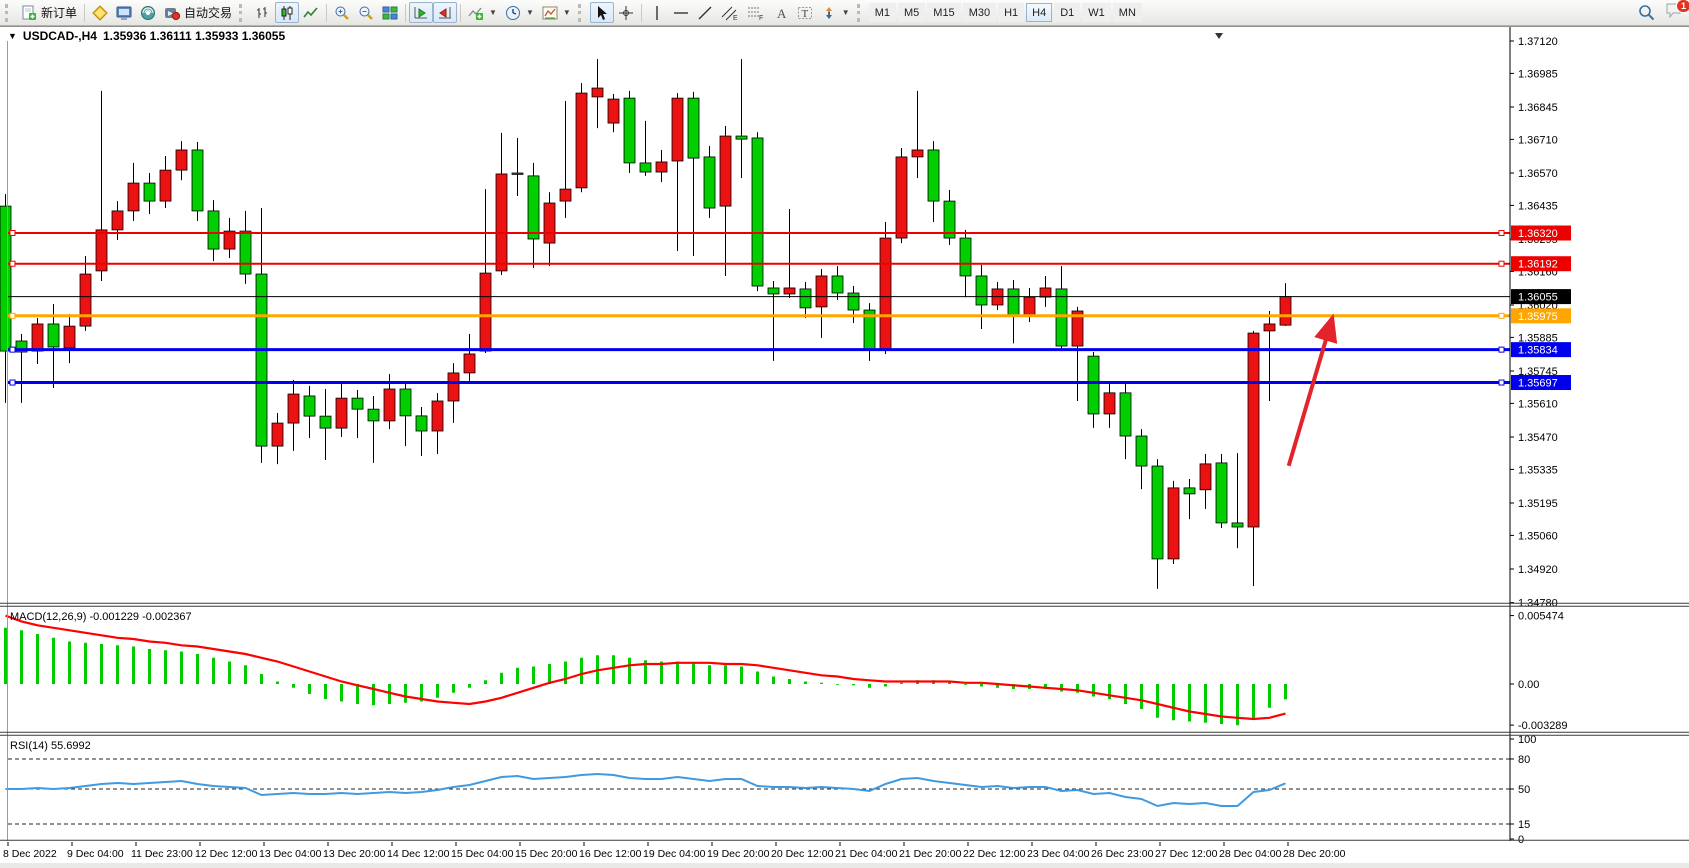 The image size is (1689, 868). I want to click on new-order-button: 新订单, so click(49, 12).